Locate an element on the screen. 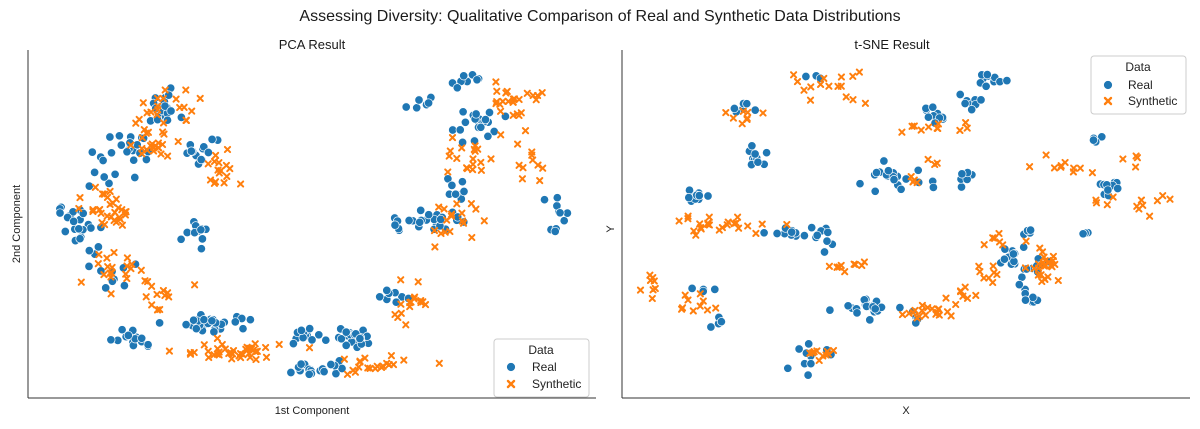 This screenshot has width=1200, height=429. pca-xlabel: 1st Component is located at coordinates (312, 411).